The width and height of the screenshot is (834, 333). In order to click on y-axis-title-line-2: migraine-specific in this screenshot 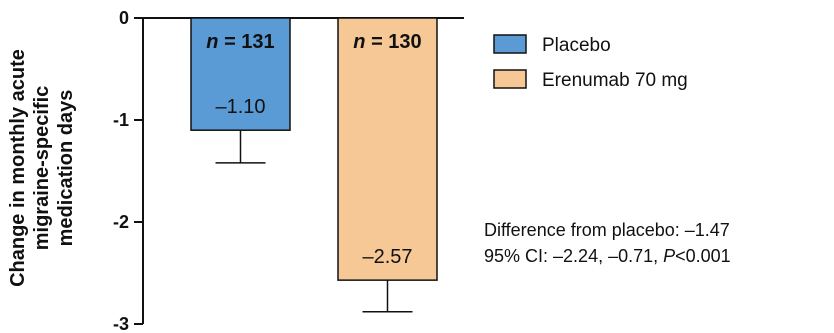, I will do `click(42, 168)`.